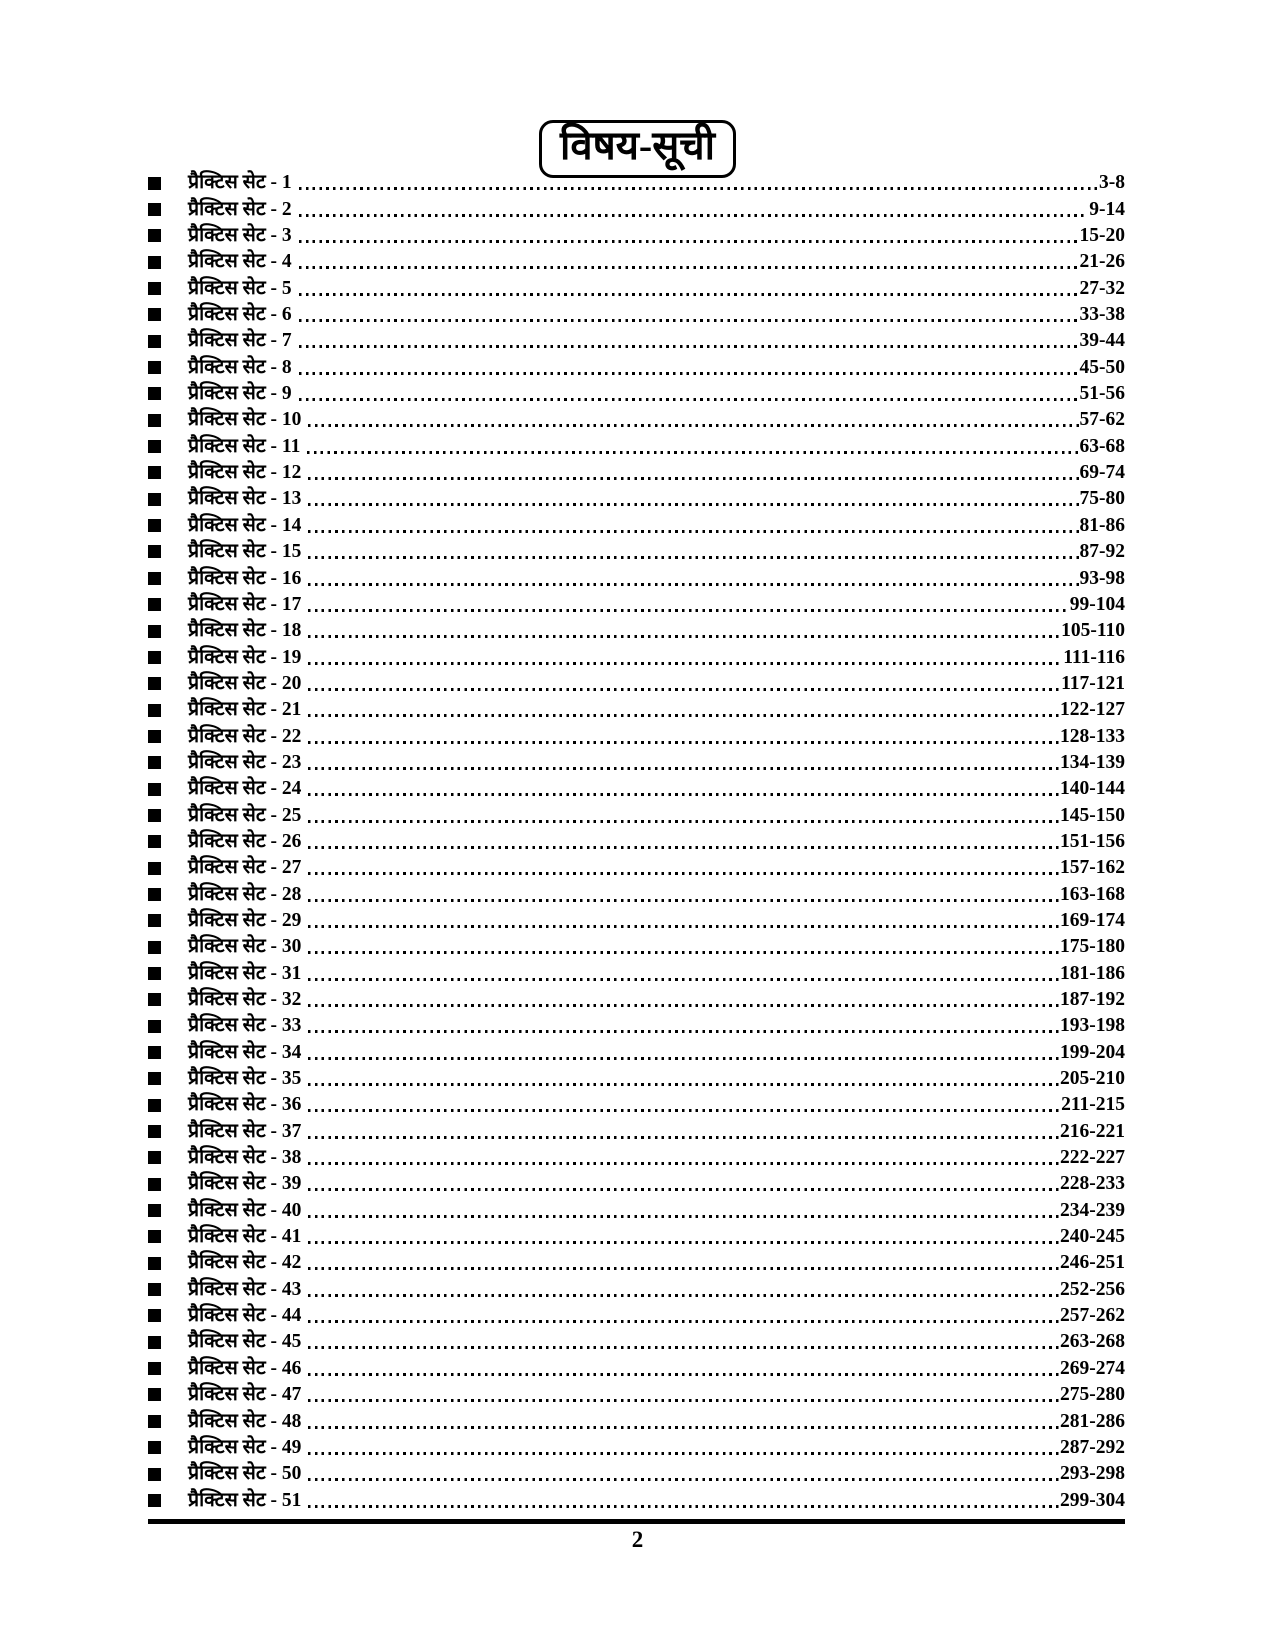 The image size is (1275, 1650). What do you see at coordinates (1102, 367) in the screenshot?
I see `toc-entry-pages: 45-50` at bounding box center [1102, 367].